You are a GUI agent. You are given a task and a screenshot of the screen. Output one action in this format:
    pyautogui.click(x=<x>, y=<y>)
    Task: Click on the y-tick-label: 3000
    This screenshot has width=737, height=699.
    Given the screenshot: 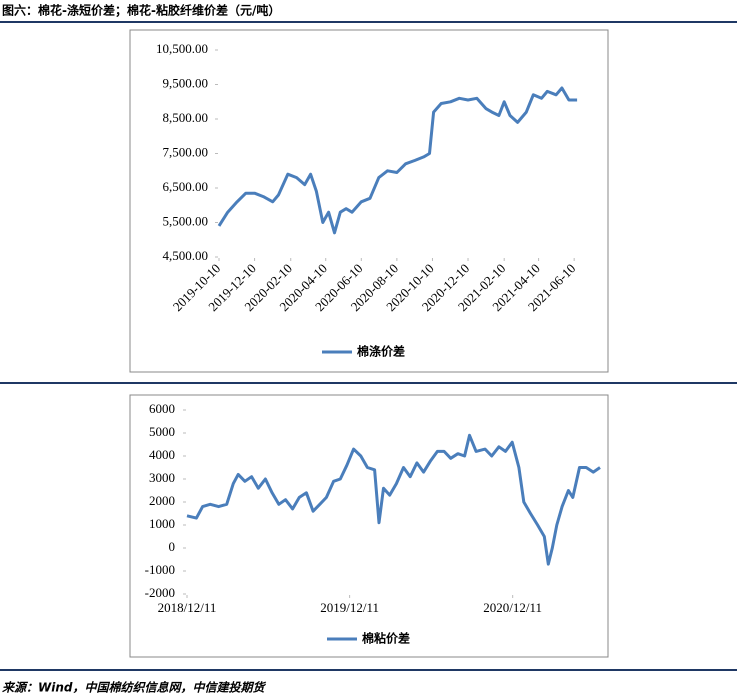 What is the action you would take?
    pyautogui.click(x=162, y=477)
    